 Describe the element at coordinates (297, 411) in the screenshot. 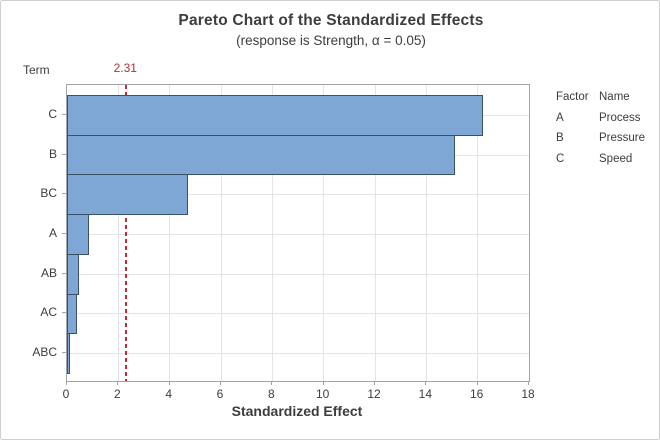

I see `x-axis-label: Standardized Effect` at that location.